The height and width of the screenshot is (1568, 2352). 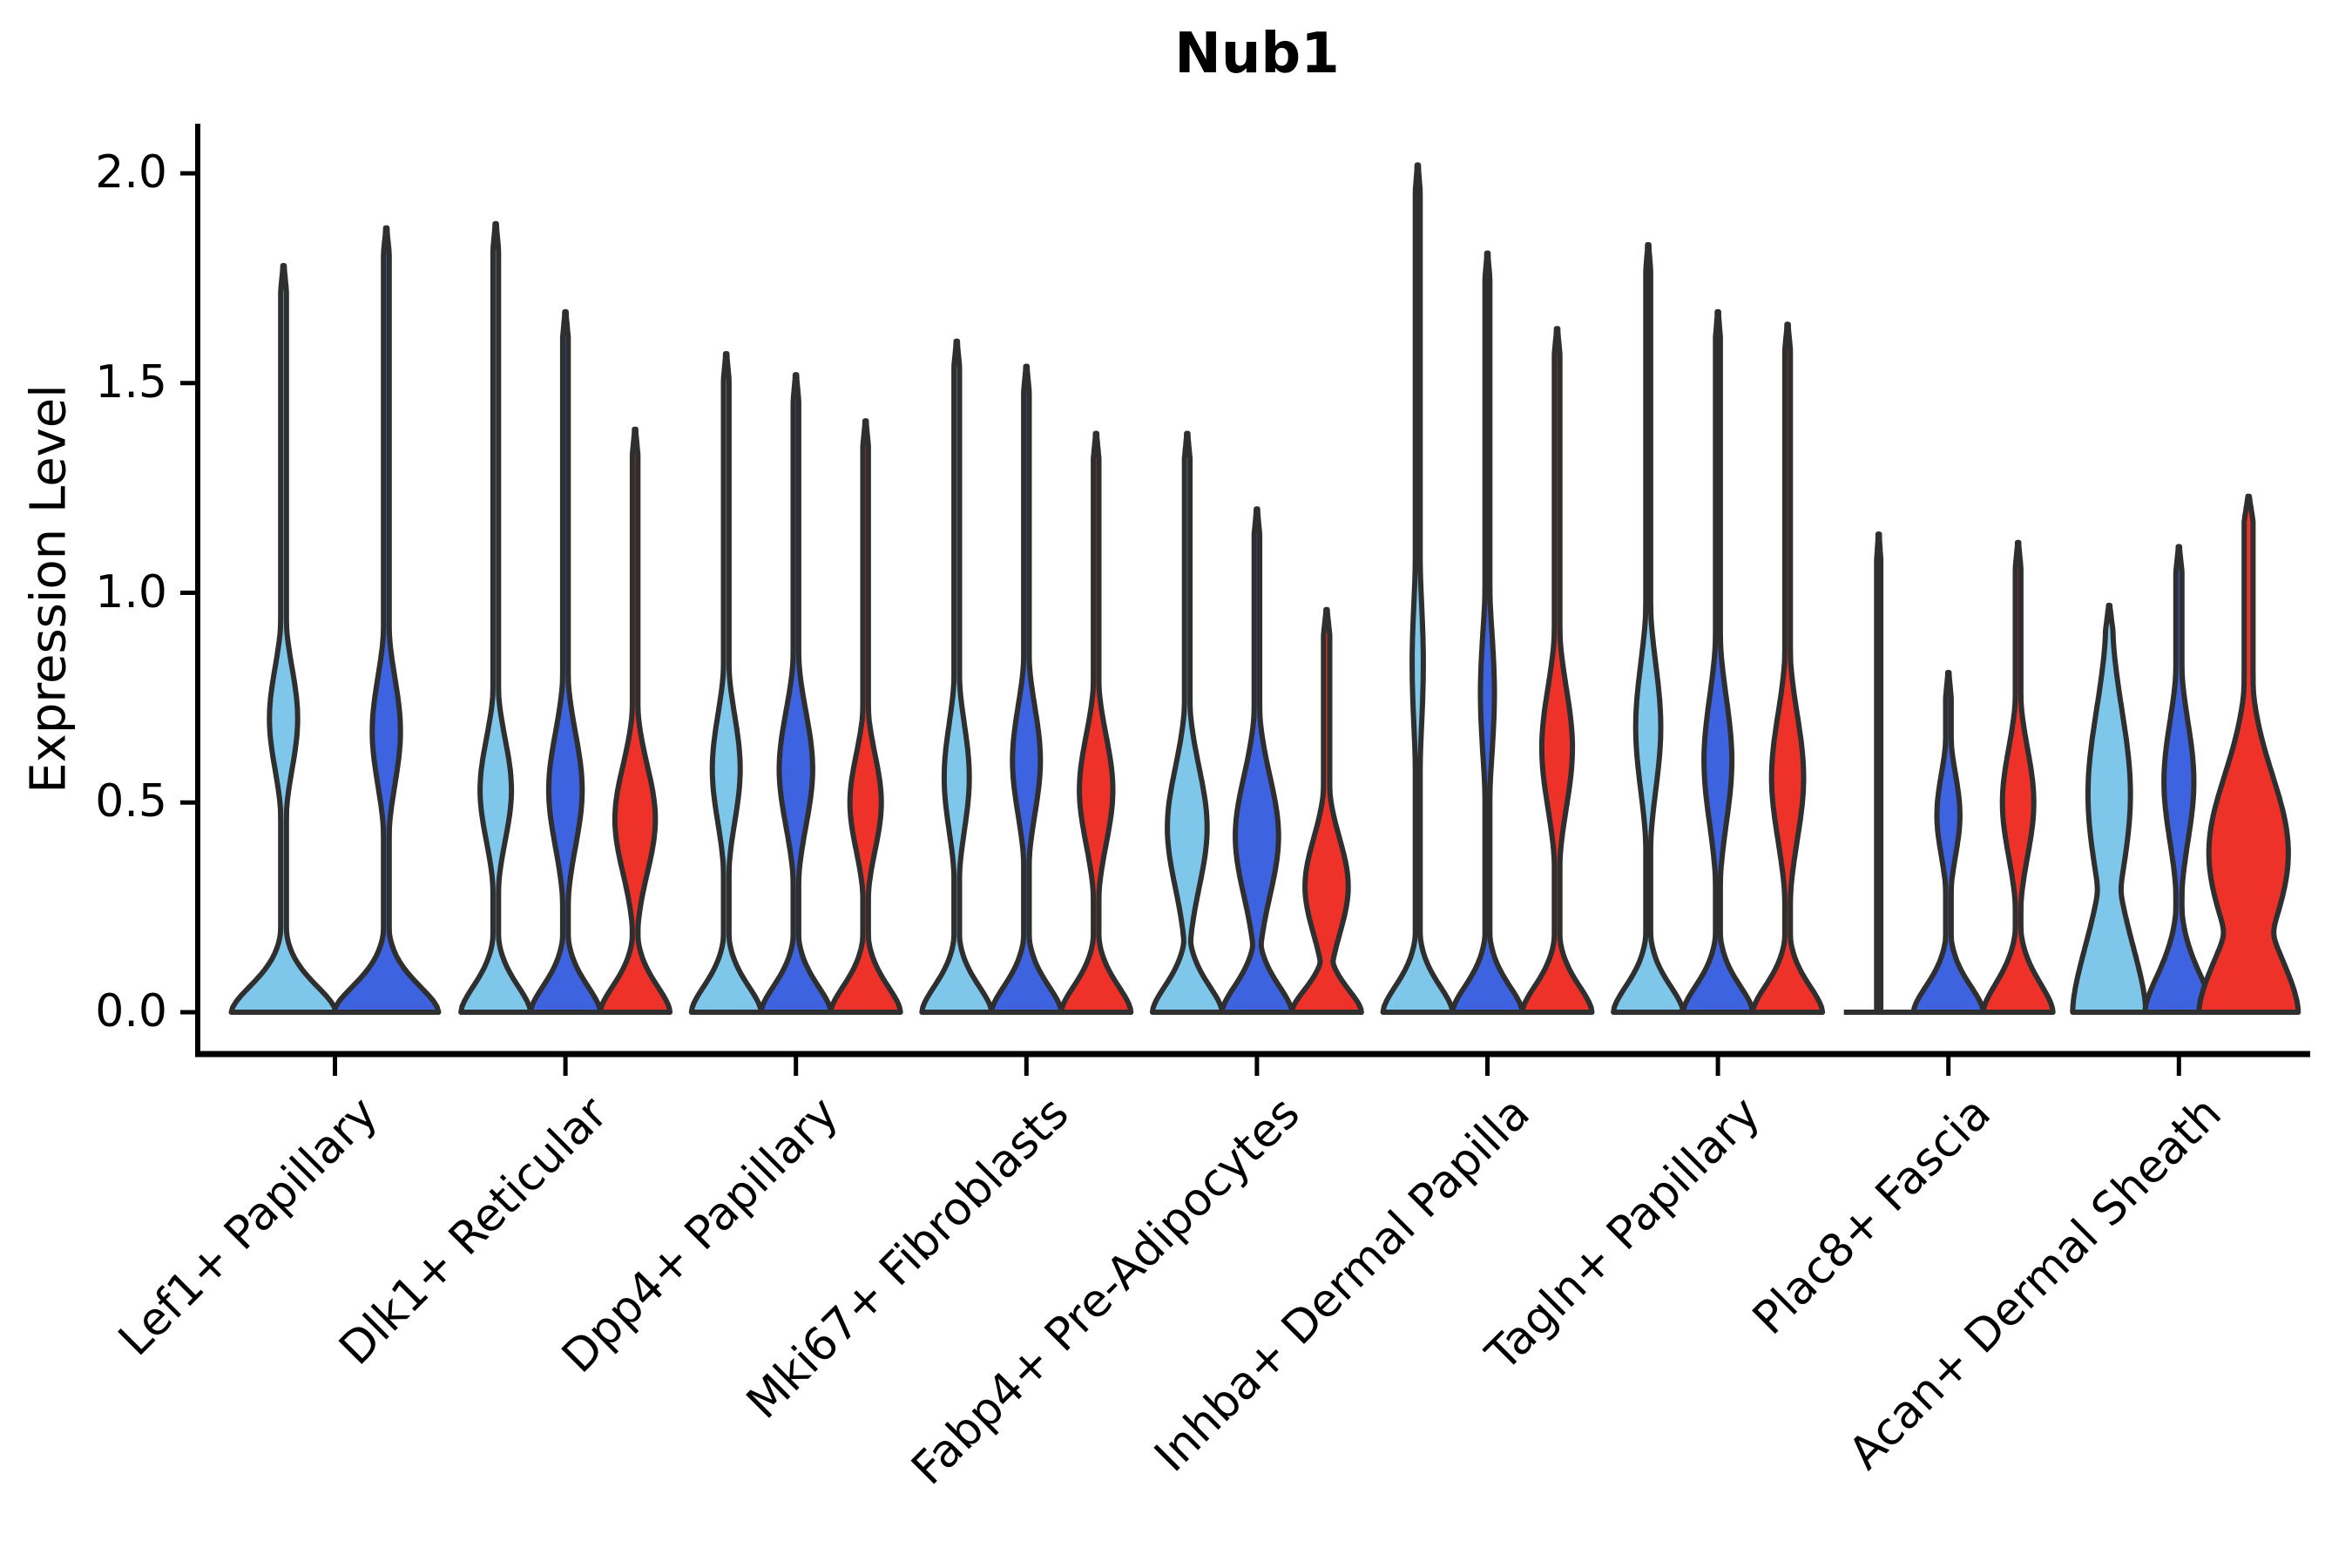 What do you see at coordinates (1948, 842) in the screenshot?
I see `violin-plac8-royal-blue-condition` at bounding box center [1948, 842].